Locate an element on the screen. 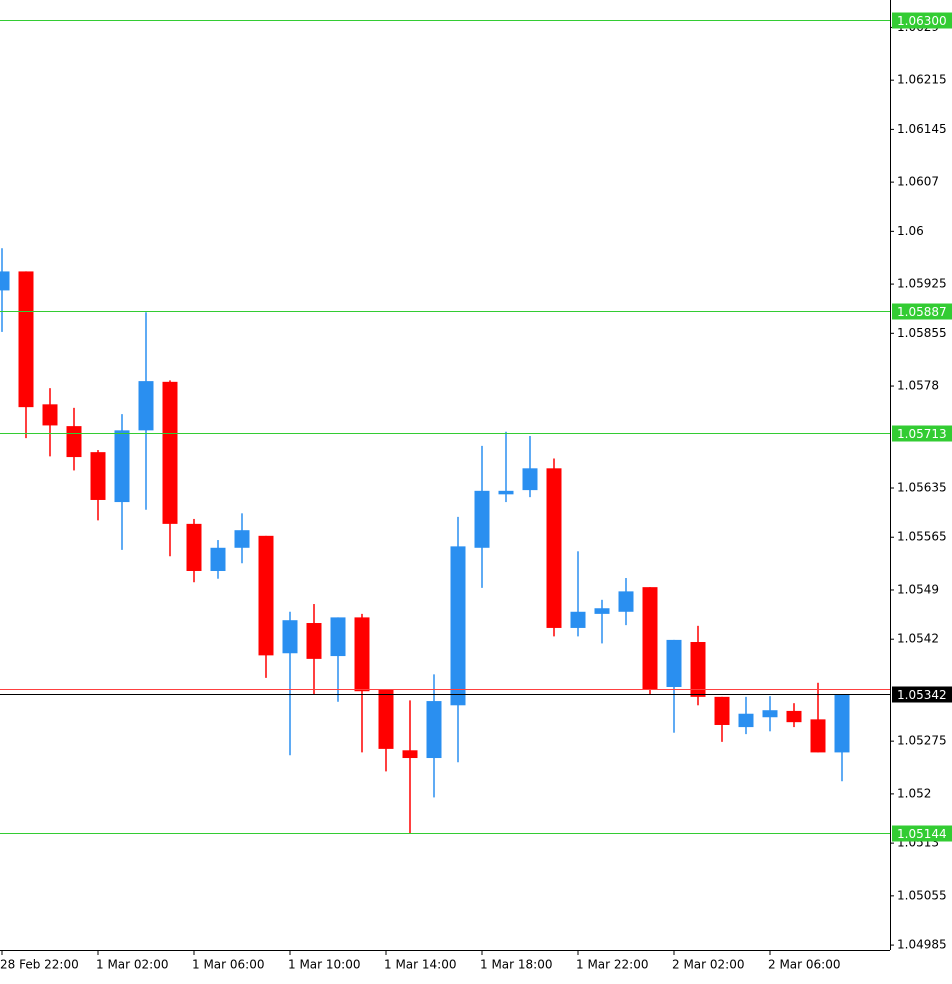 This screenshot has height=984, width=952. level-label: 1.06300 is located at coordinates (922, 21).